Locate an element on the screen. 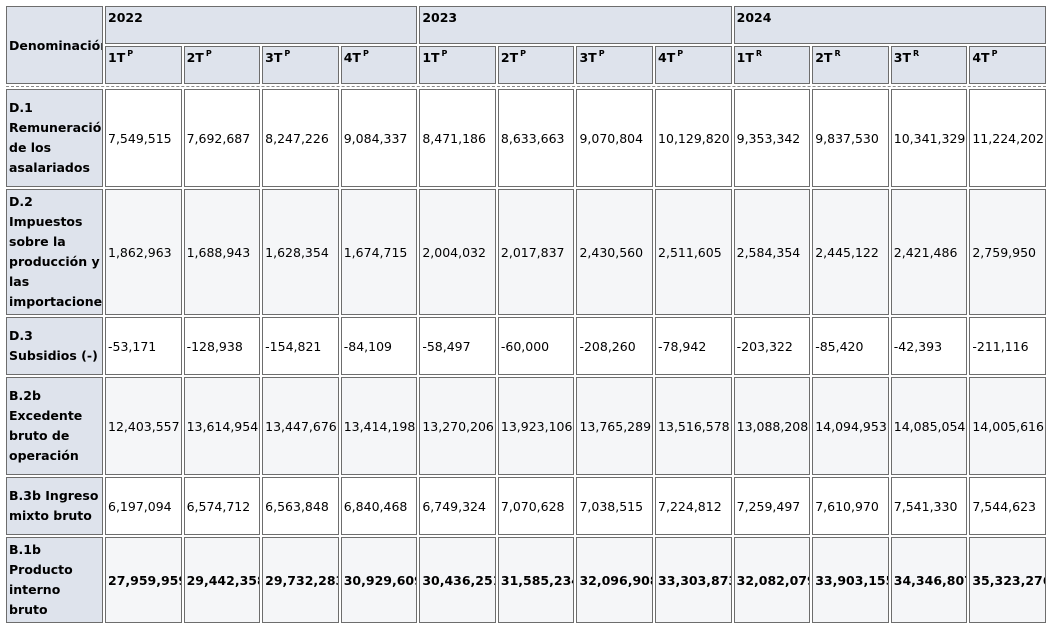 The width and height of the screenshot is (1049, 625). value-cell: 32,082,079 is located at coordinates (772, 580).